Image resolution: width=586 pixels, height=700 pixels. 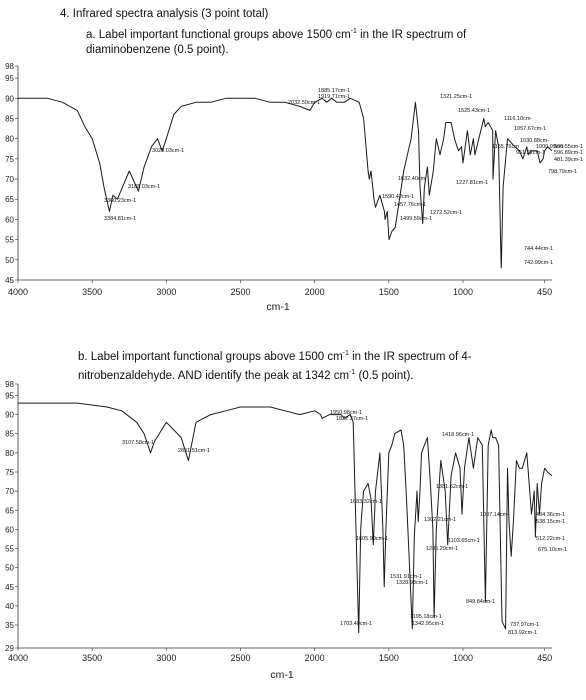 I want to click on peak-label: 1590.42cm-1, so click(x=398, y=197).